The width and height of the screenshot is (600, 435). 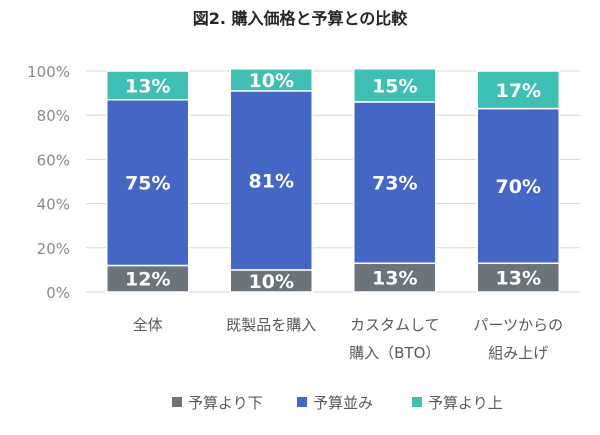 What do you see at coordinates (225, 403) in the screenshot?
I see `legend-label: 予算より下` at bounding box center [225, 403].